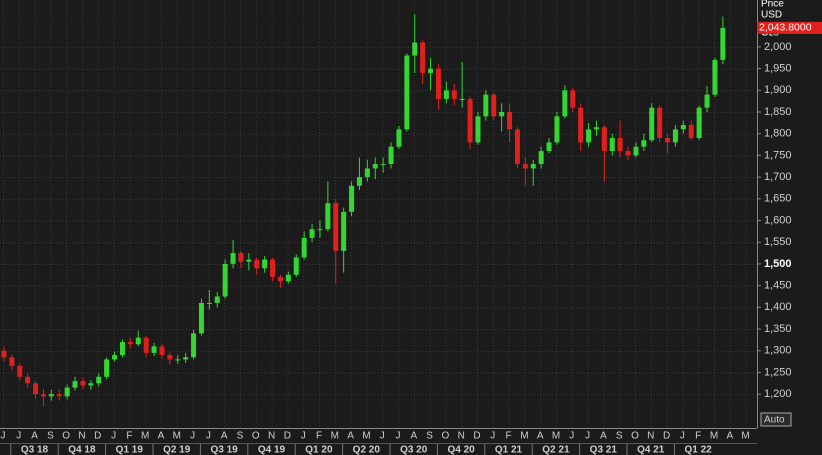 The image size is (822, 455). I want to click on y-tick-label: 1,700, so click(778, 177).